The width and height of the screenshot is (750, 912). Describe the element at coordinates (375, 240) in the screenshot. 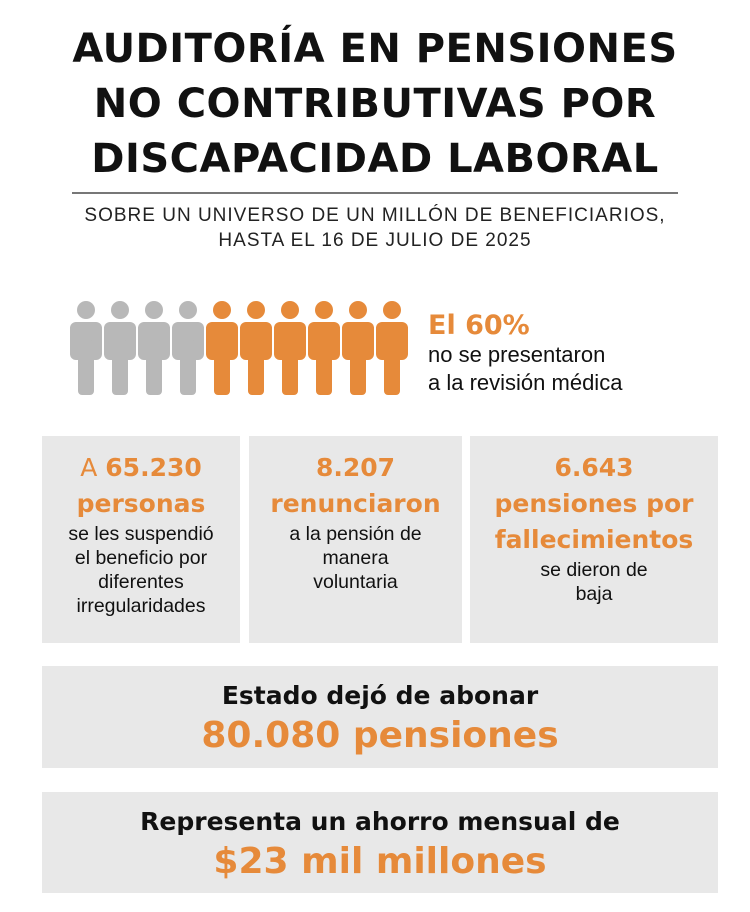

I see `subtitle-line: HASTA EL 16 DE JULIO DE 2025` at that location.